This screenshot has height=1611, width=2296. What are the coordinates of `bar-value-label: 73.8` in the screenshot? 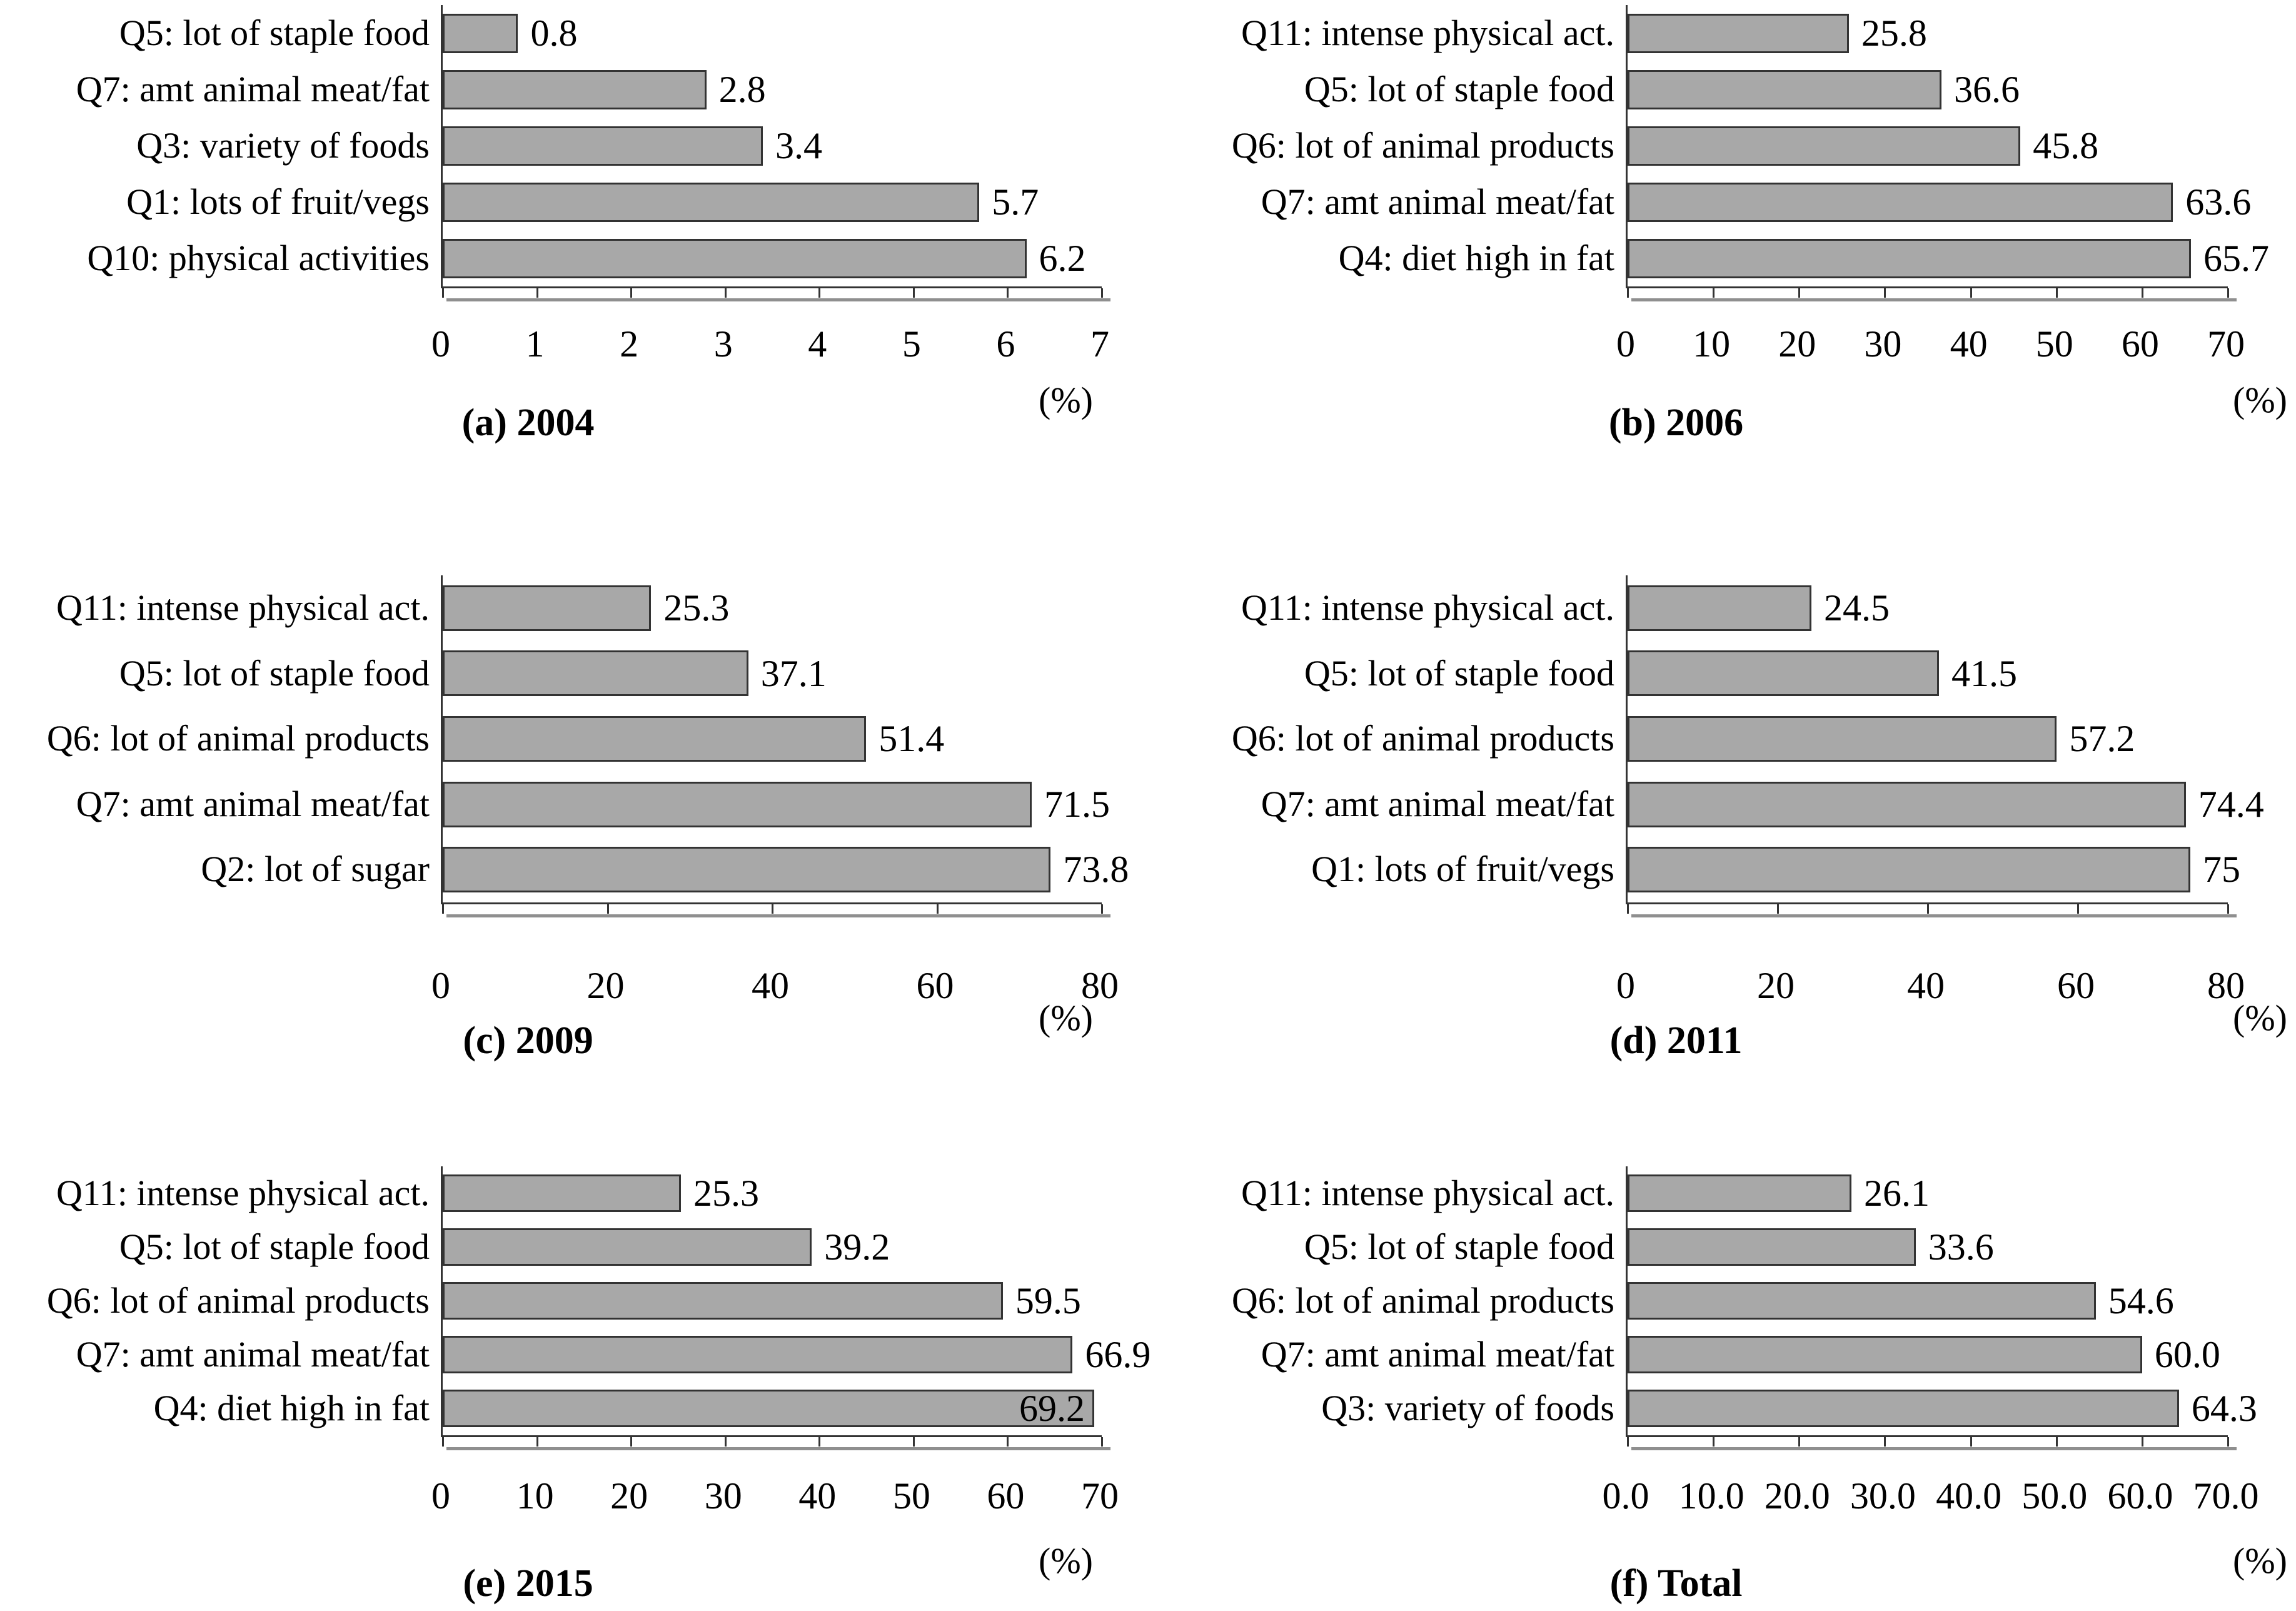 It's located at (1096, 870).